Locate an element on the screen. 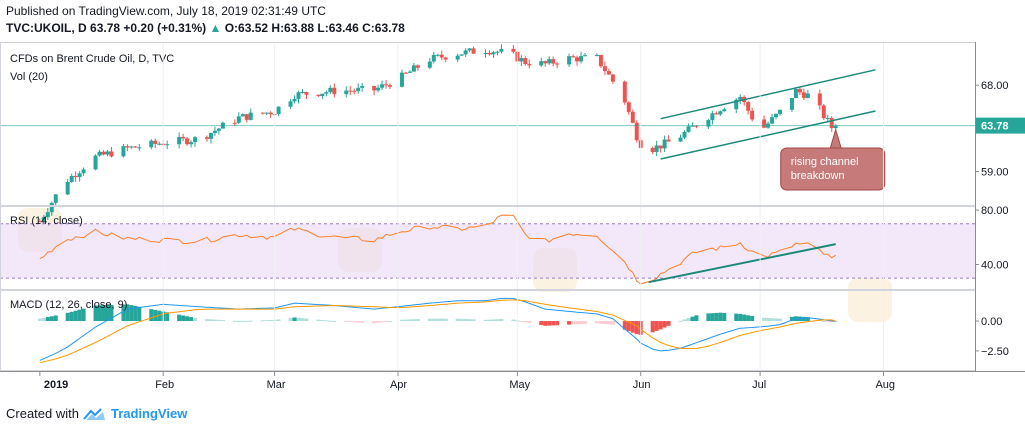 The height and width of the screenshot is (432, 1025). macd-panel: MACD (12, 26, close, 9) is located at coordinates (424, 330).